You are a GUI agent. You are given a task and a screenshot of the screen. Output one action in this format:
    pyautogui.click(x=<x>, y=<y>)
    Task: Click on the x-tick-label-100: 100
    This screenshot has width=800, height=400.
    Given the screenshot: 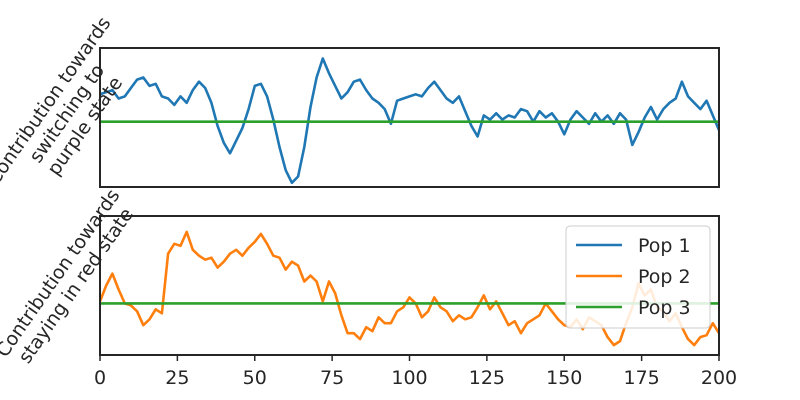 What is the action you would take?
    pyautogui.click(x=409, y=378)
    